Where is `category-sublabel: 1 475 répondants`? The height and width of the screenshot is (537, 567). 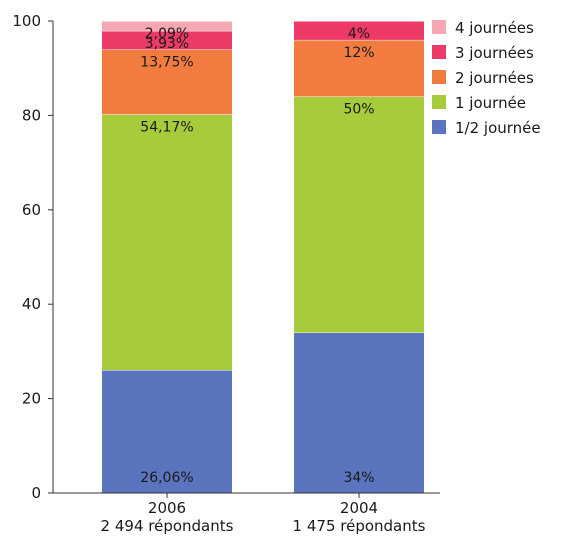
category-sublabel: 1 475 répondants is located at coordinates (359, 526).